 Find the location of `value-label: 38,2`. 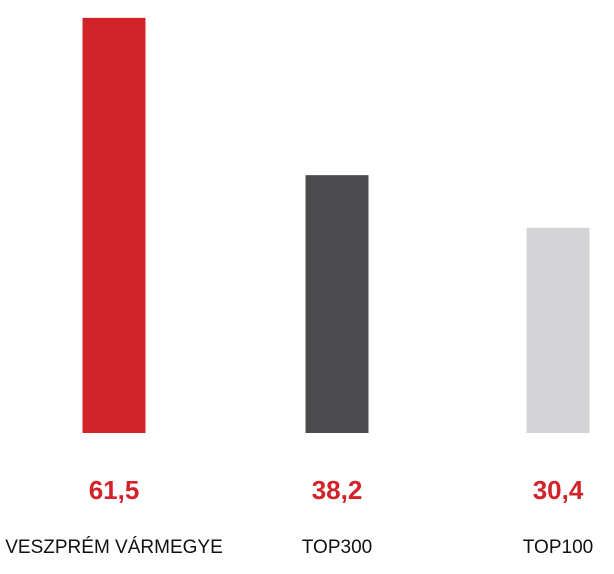

value-label: 38,2 is located at coordinates (337, 490).